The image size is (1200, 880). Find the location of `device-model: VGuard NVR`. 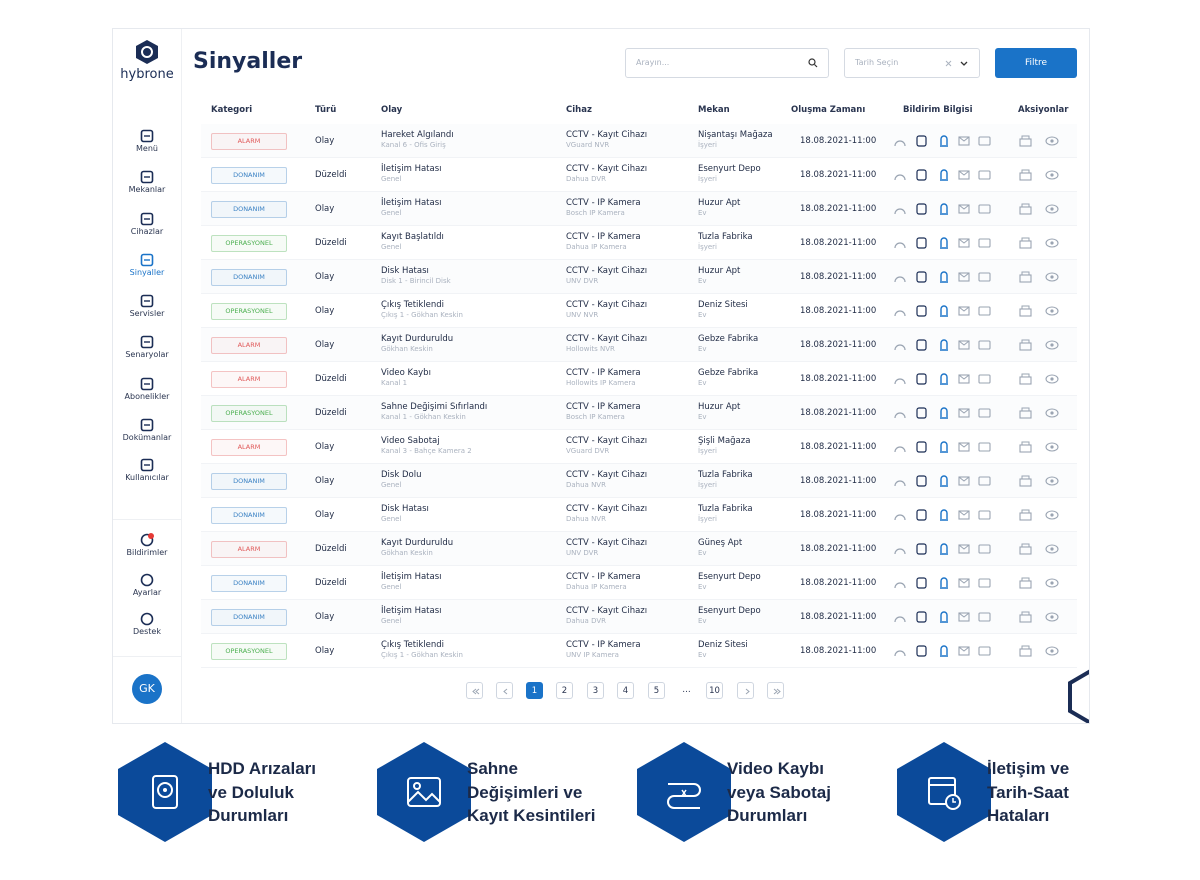

device-model: VGuard NVR is located at coordinates (588, 145).